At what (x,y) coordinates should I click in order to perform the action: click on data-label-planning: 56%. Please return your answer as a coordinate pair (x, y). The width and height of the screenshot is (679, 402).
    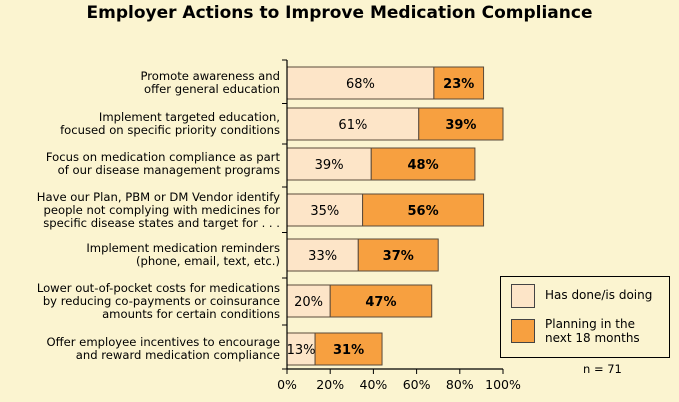
    Looking at the image, I should click on (423, 211).